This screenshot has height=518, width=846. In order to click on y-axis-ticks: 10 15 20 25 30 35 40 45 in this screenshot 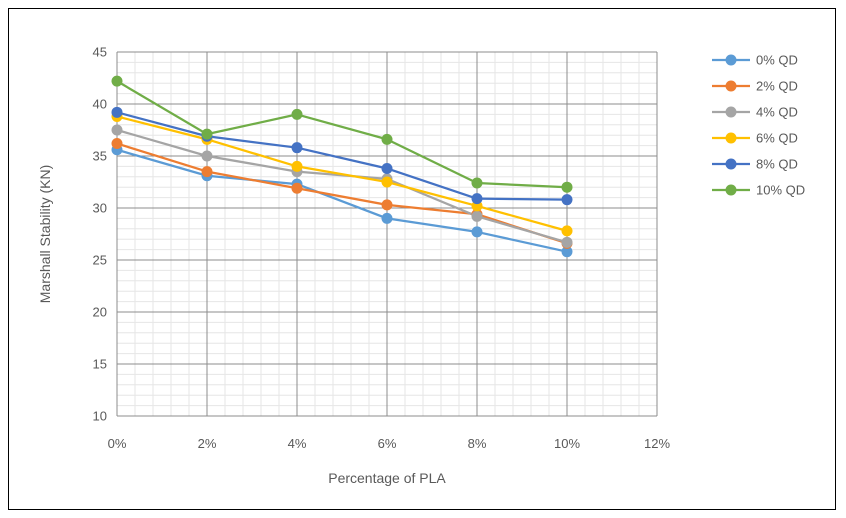, I will do `click(100, 234)`.